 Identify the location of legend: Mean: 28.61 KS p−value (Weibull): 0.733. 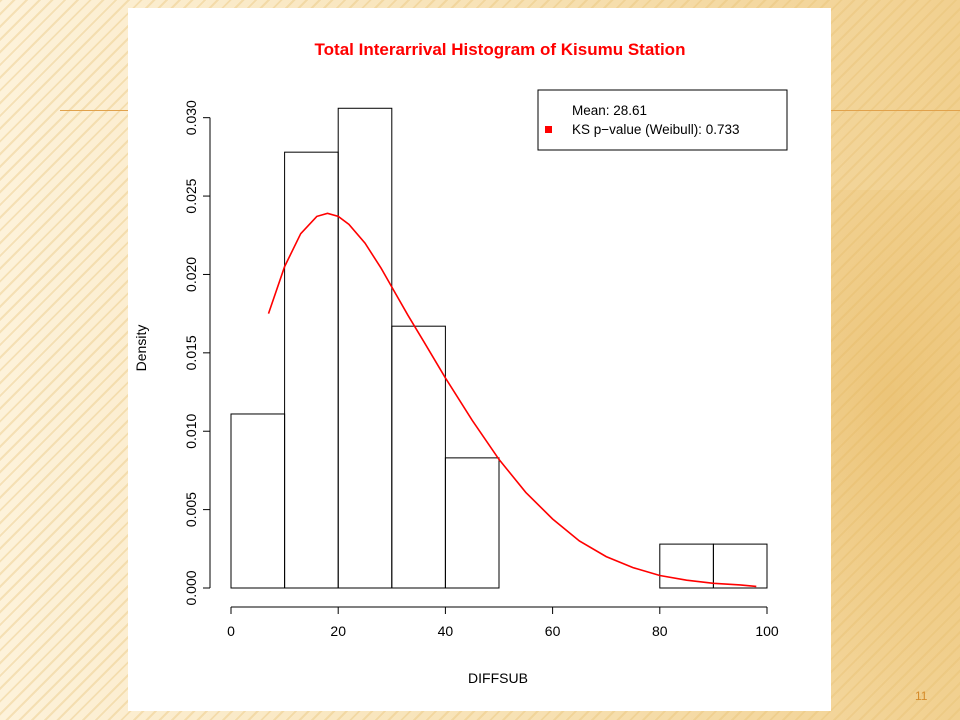
(662, 120).